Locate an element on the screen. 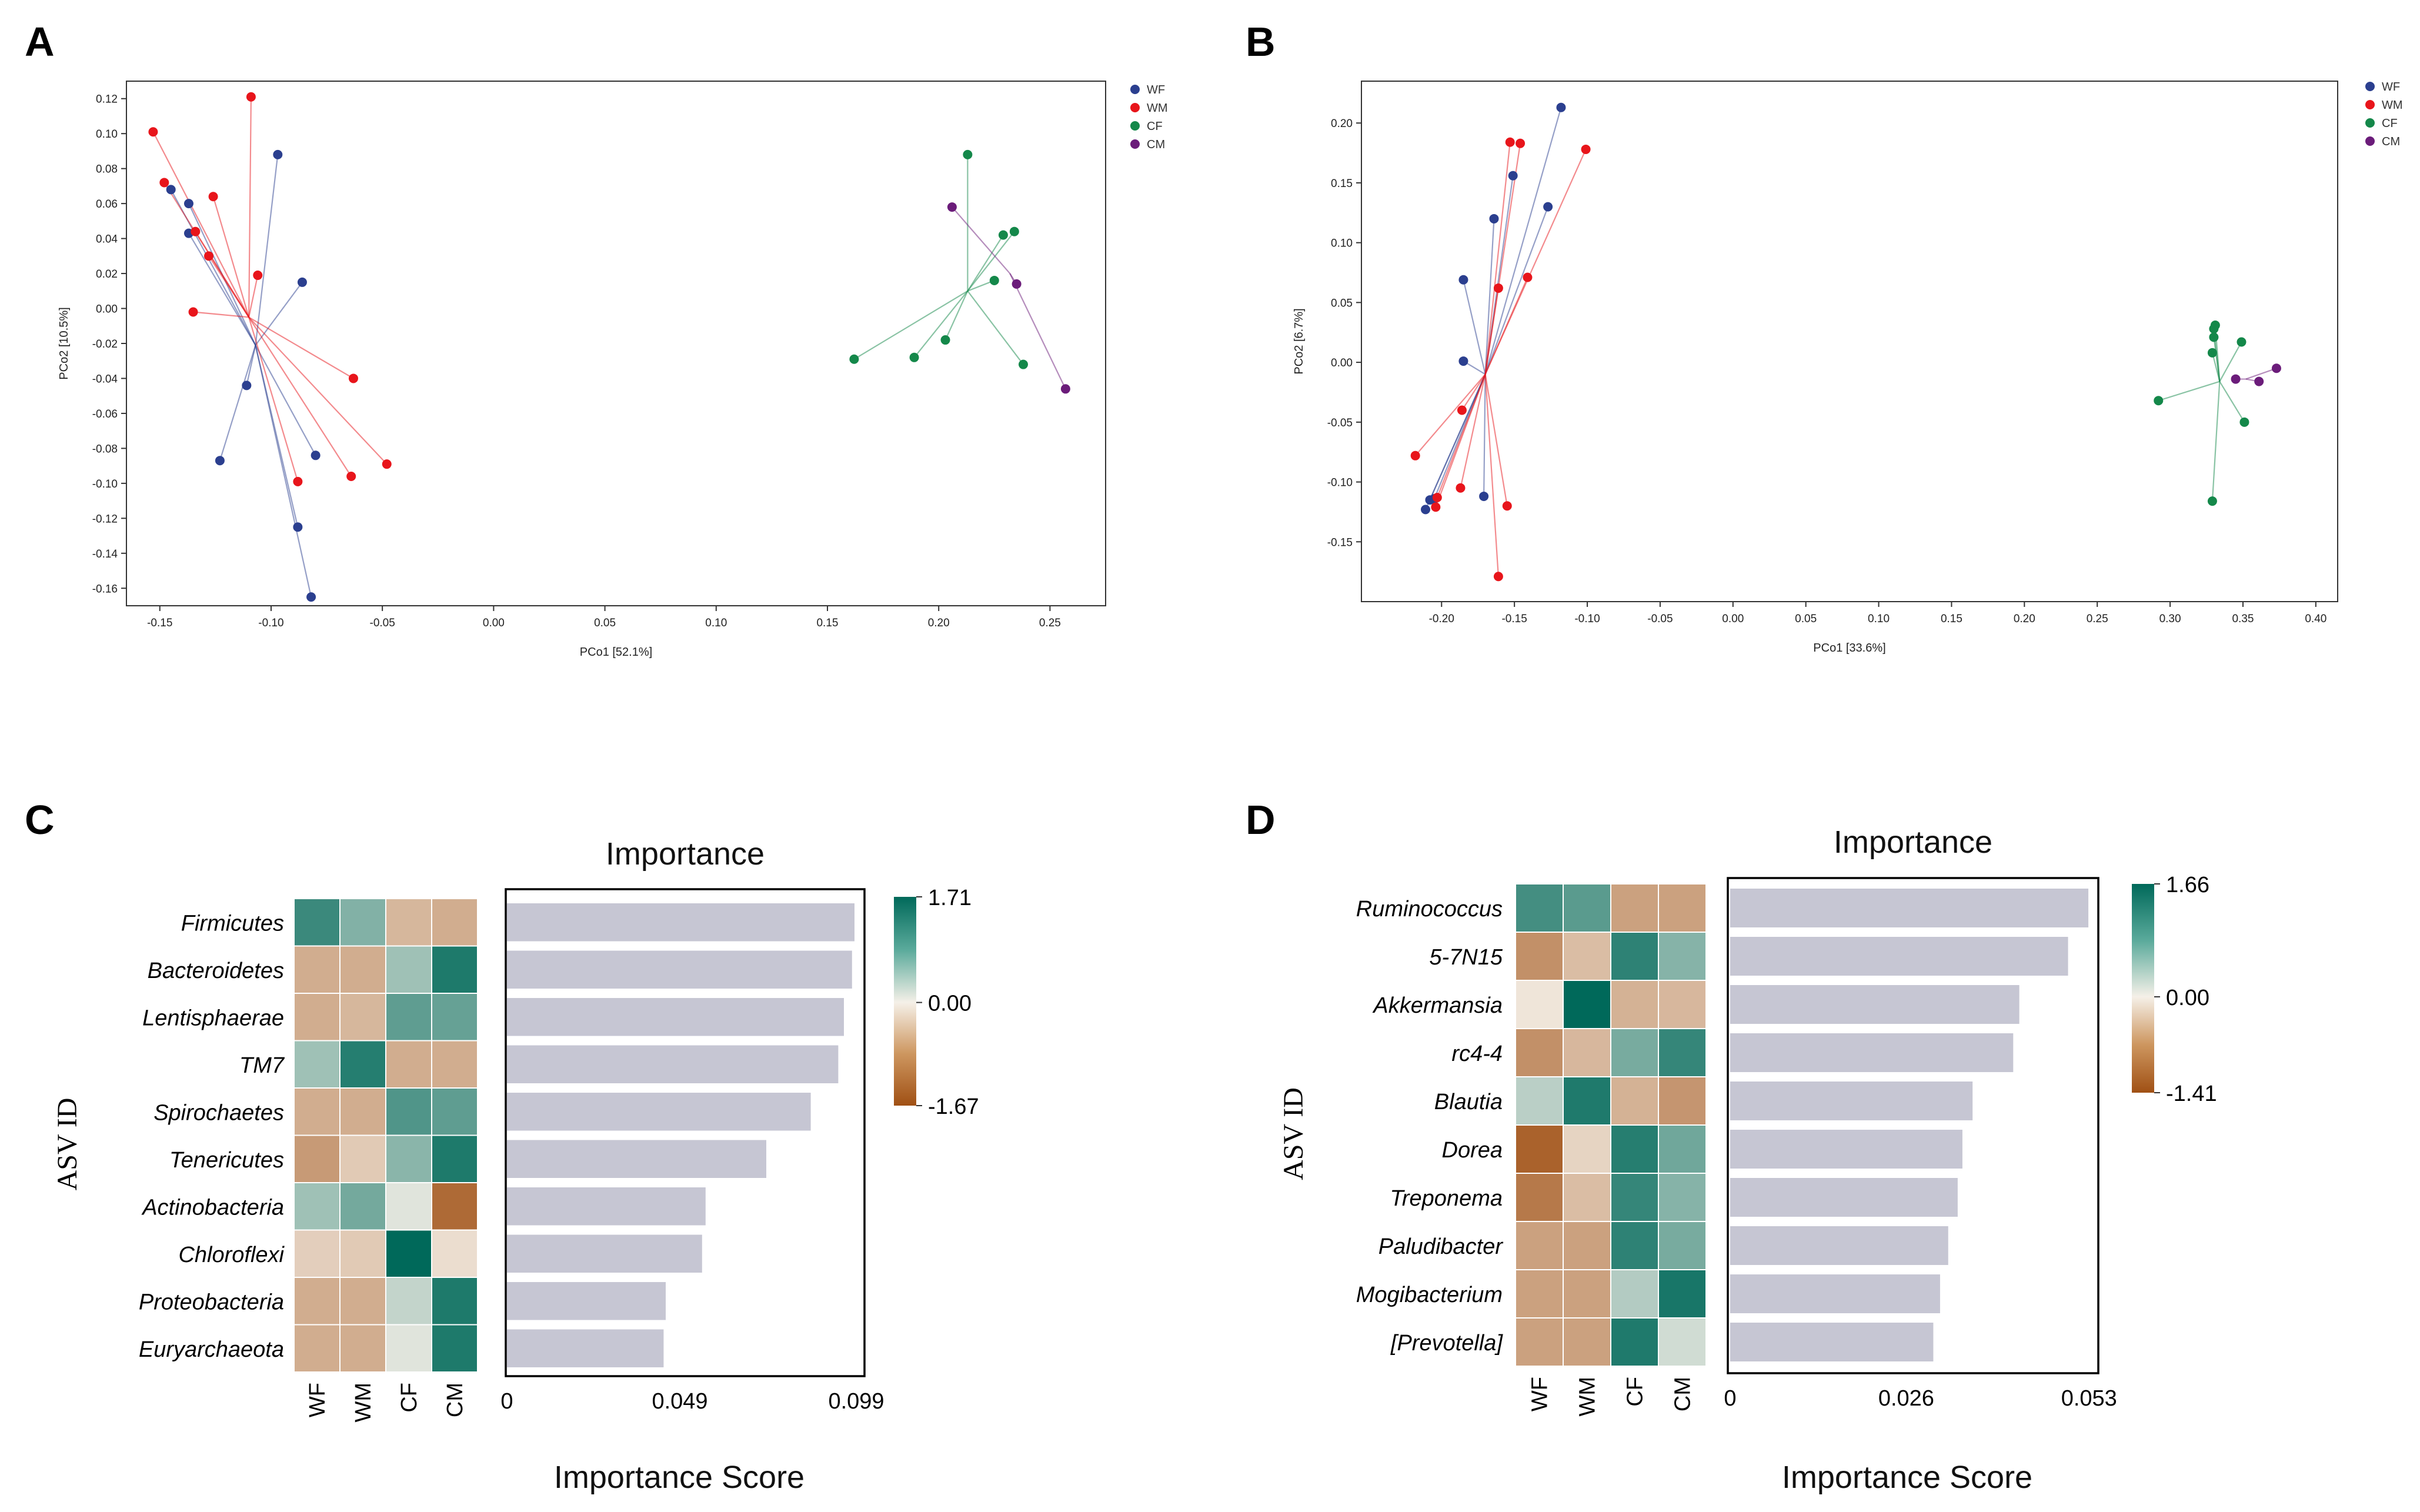  x-tick-label: -0.20 is located at coordinates (1441, 619).